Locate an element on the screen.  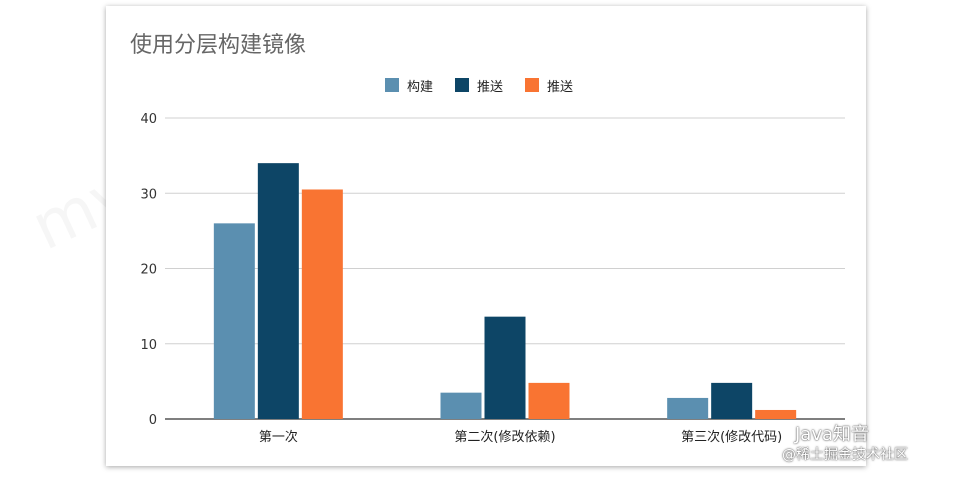
y-tick-label: 0 is located at coordinates (153, 420).